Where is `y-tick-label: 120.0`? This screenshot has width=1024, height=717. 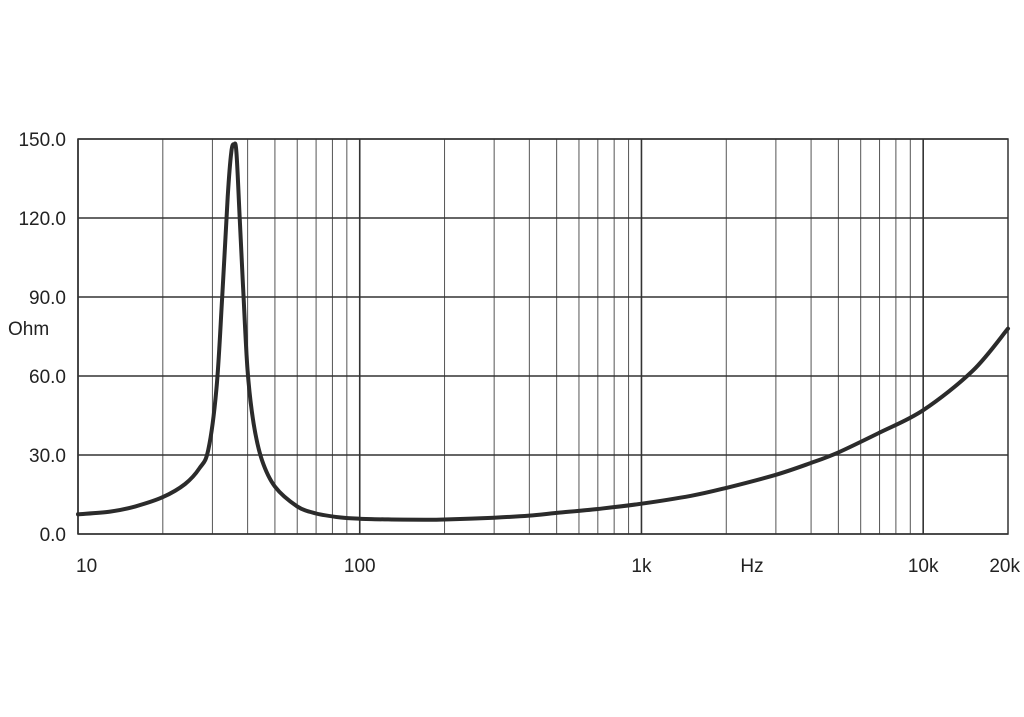 y-tick-label: 120.0 is located at coordinates (42, 219).